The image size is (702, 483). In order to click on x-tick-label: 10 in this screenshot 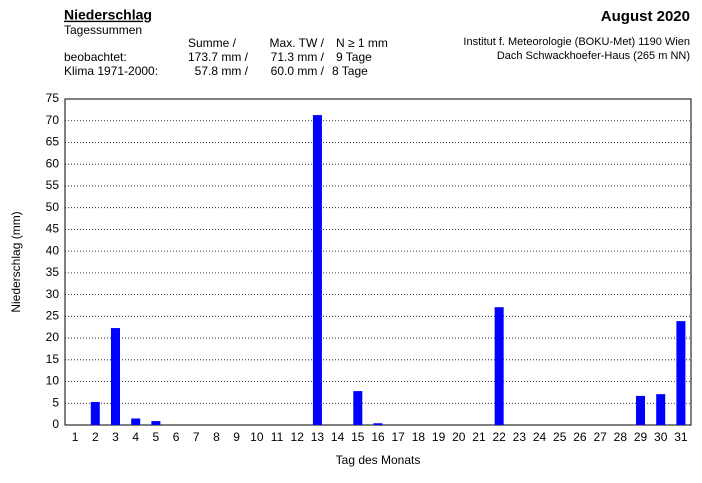, I will do `click(257, 437)`.